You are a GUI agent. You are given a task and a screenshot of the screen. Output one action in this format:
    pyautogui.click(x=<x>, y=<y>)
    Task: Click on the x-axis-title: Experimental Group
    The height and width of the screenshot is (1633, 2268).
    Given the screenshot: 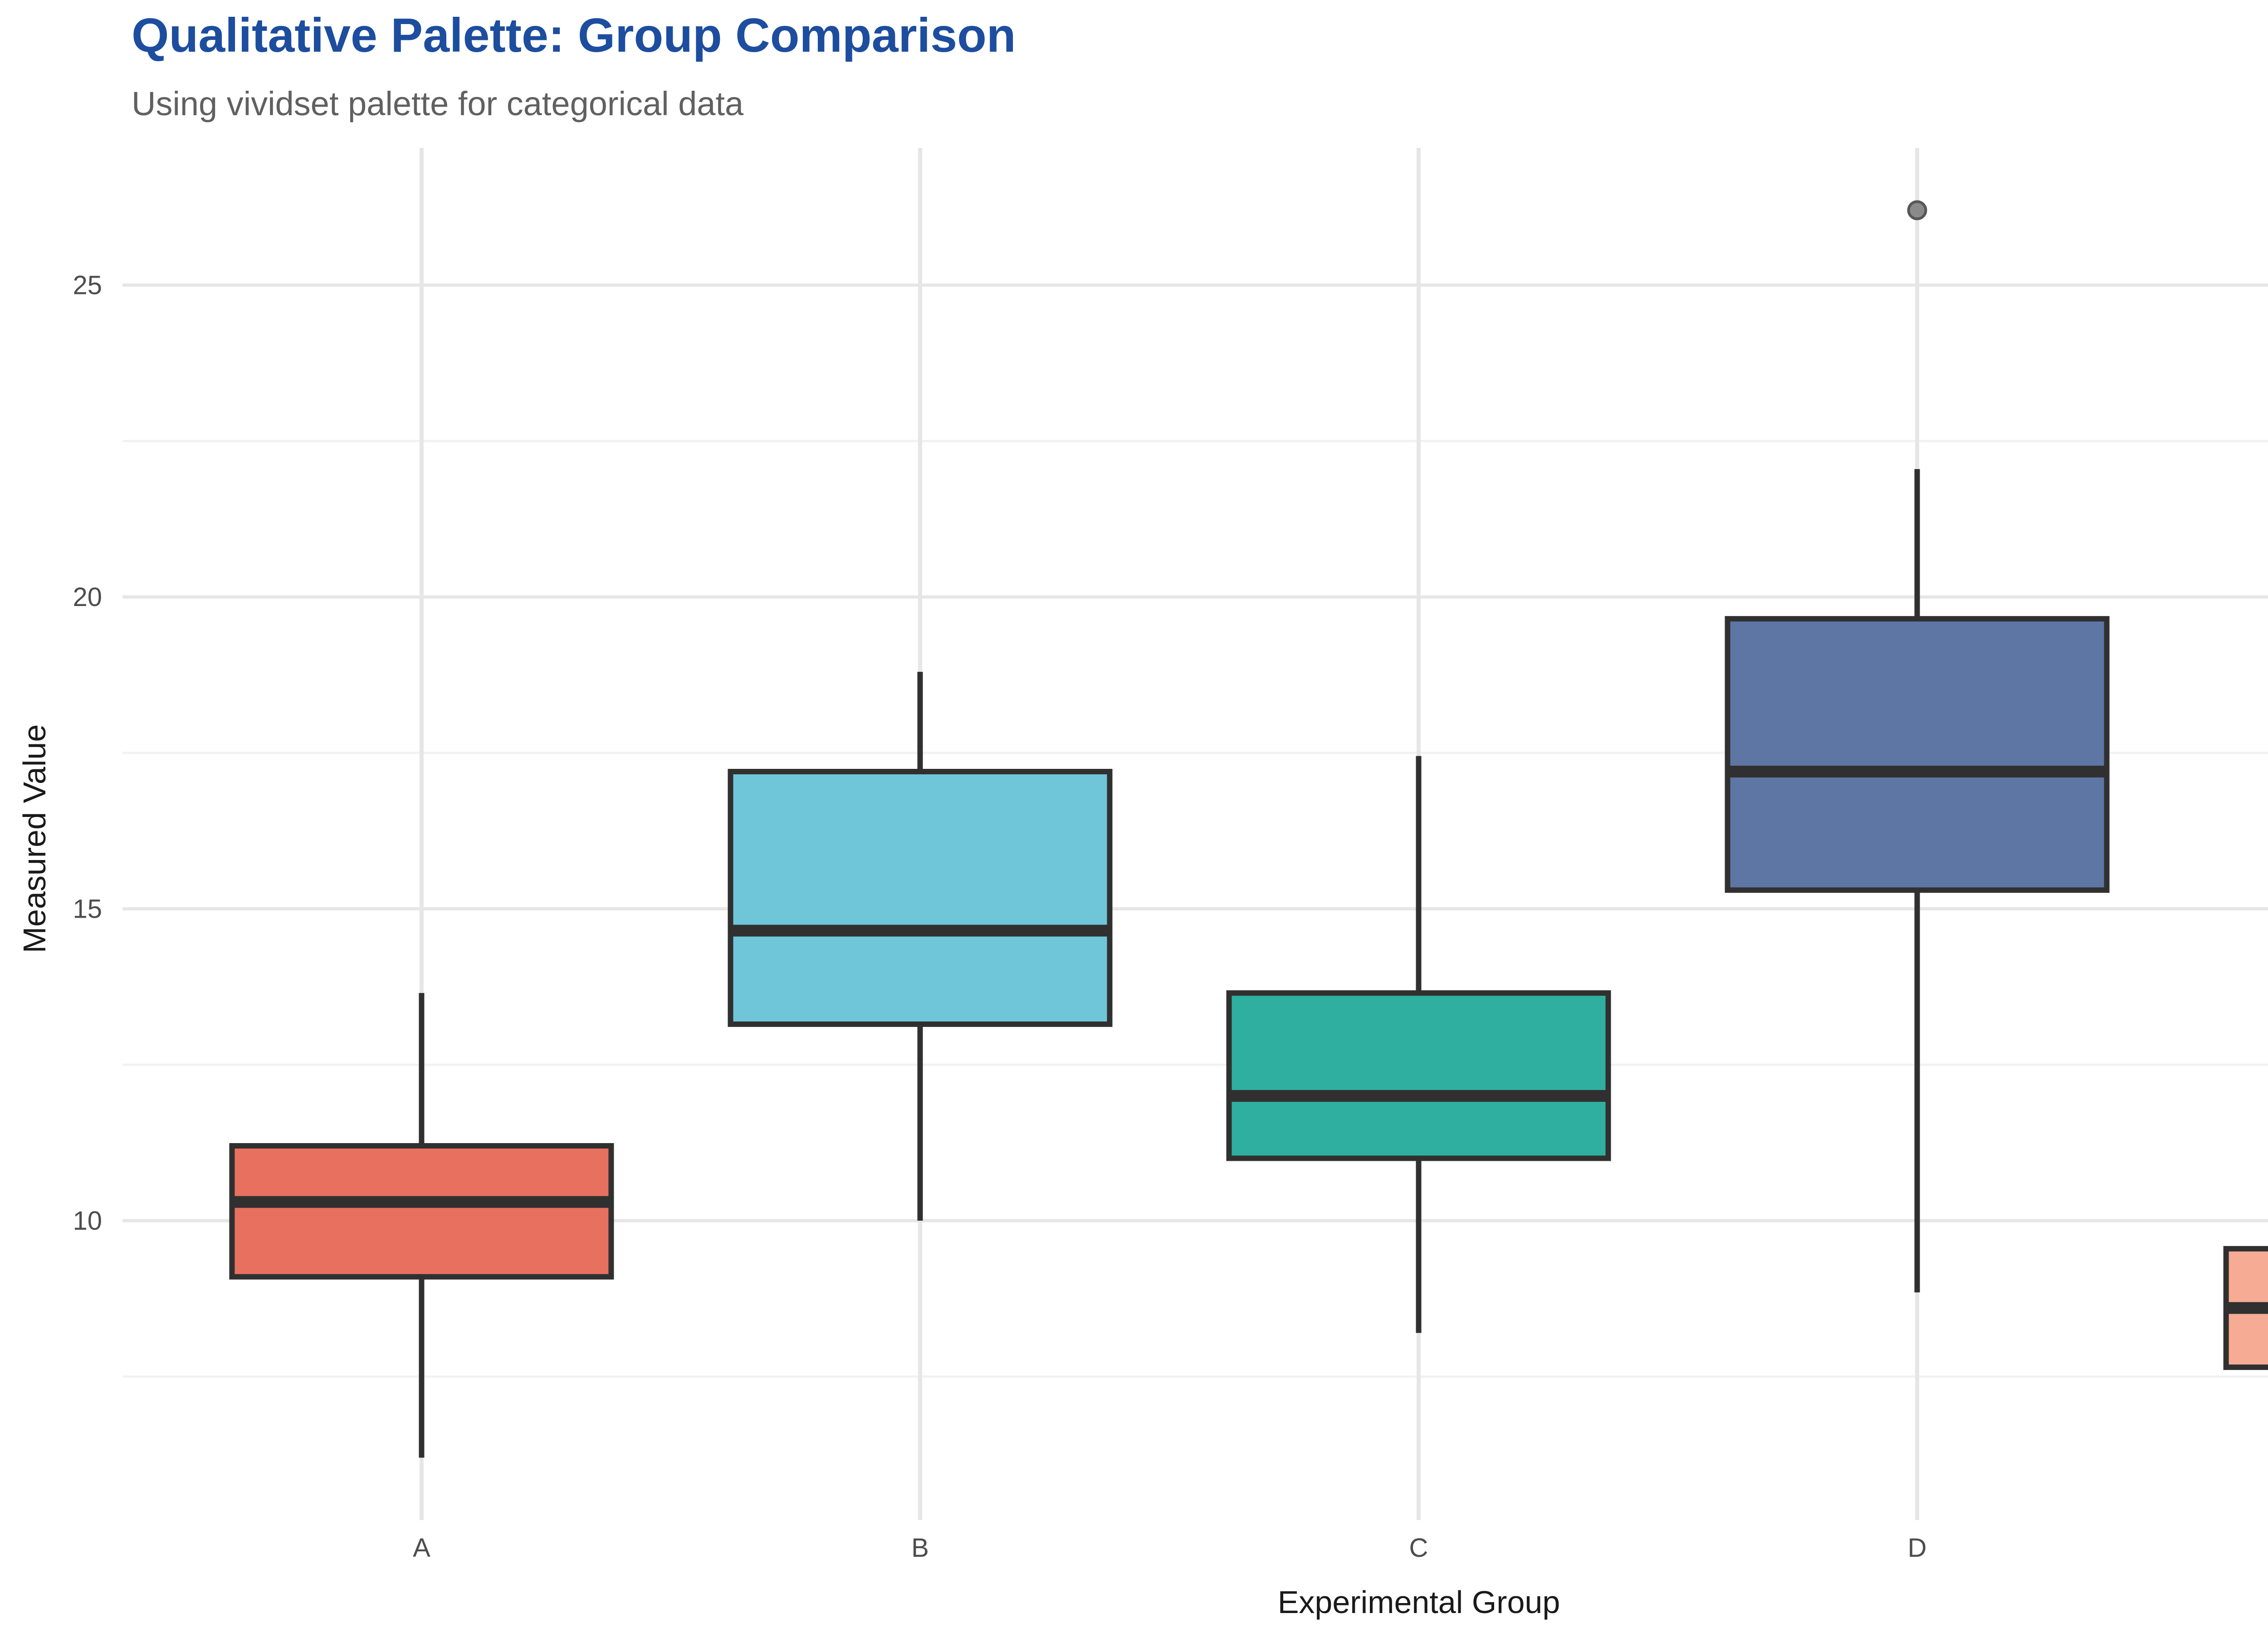 What is the action you would take?
    pyautogui.click(x=1419, y=1602)
    